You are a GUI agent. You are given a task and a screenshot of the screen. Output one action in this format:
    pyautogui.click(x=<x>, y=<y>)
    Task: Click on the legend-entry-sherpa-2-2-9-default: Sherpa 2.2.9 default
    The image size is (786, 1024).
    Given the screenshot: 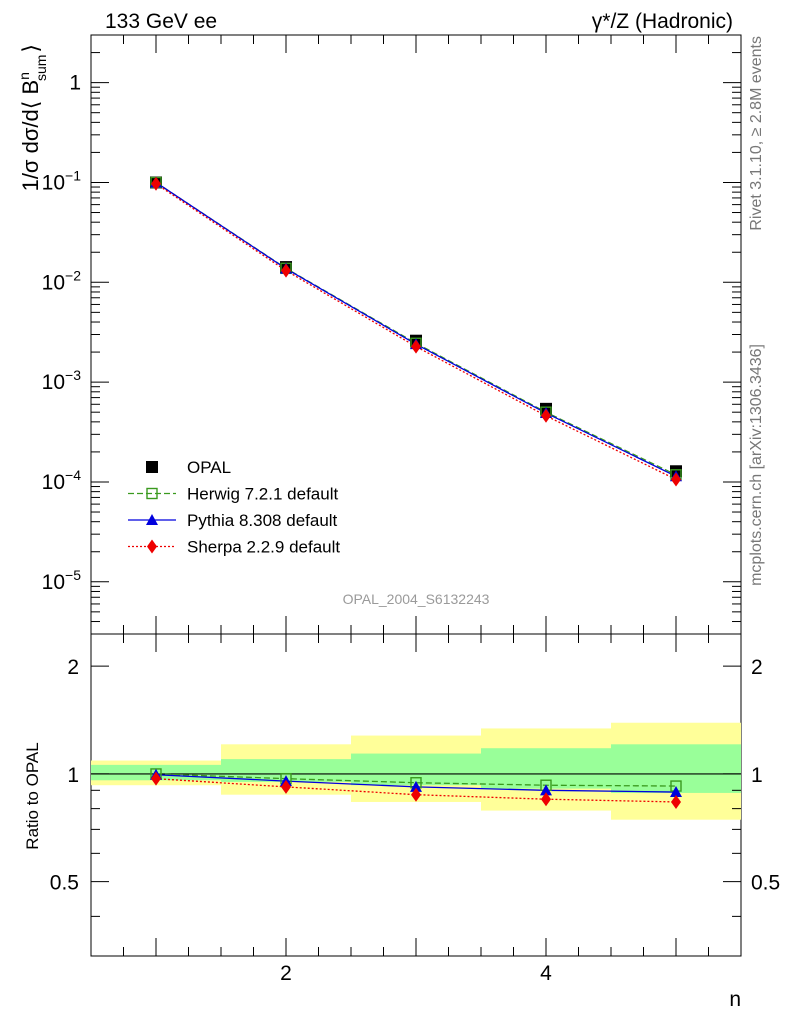 What is the action you would take?
    pyautogui.click(x=234, y=547)
    